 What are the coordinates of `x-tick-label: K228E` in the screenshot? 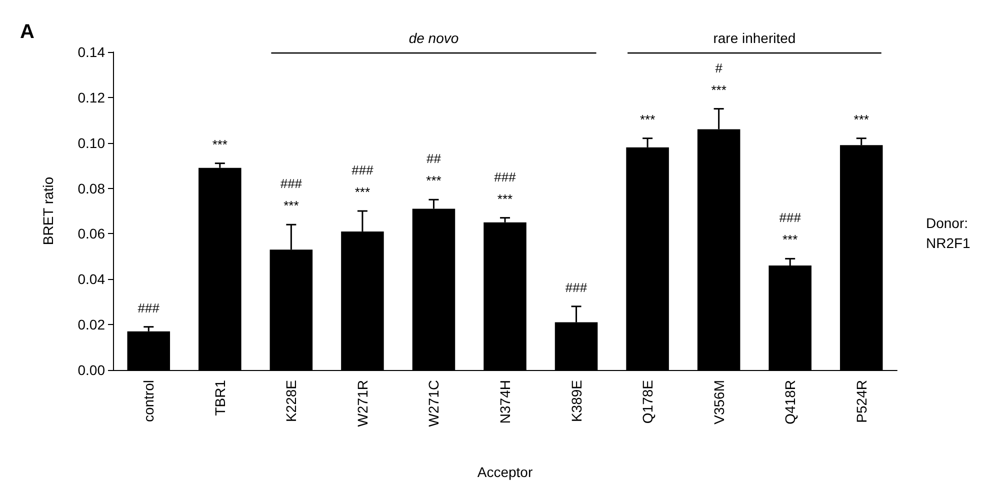 It's located at (291, 401).